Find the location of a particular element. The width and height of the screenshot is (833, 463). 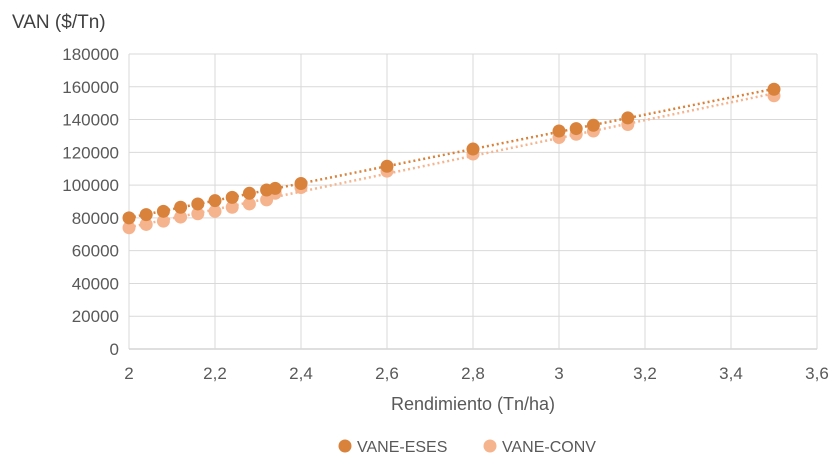

y-tick-label: 20000 is located at coordinates (95, 316).